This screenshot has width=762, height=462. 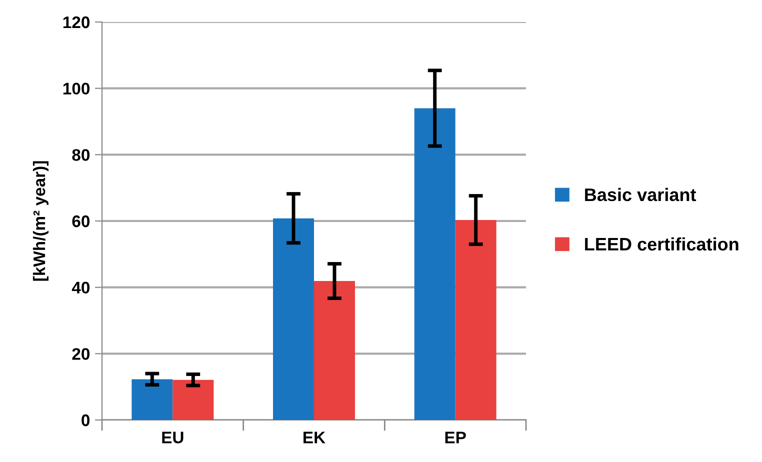 What do you see at coordinates (661, 244) in the screenshot?
I see `legend-label: LEED certification` at bounding box center [661, 244].